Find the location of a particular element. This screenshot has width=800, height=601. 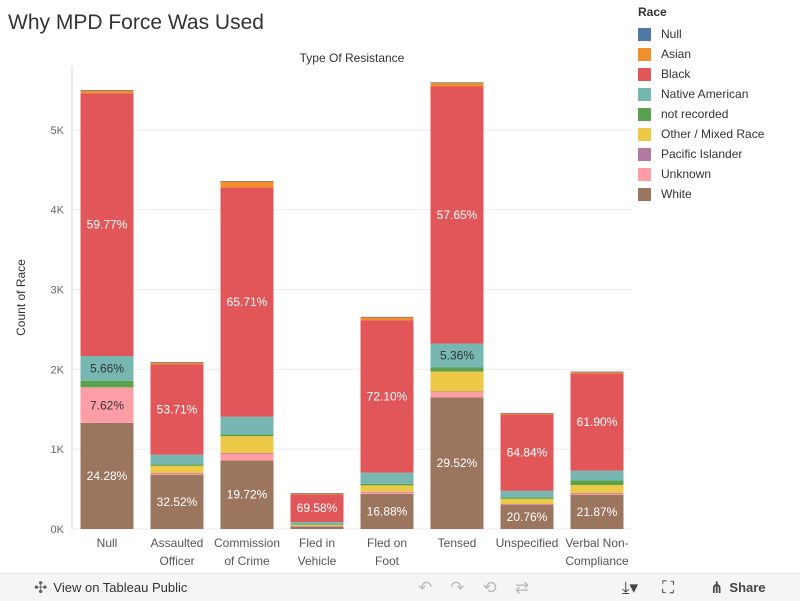

x-tick-label: of Crime is located at coordinates (247, 561).